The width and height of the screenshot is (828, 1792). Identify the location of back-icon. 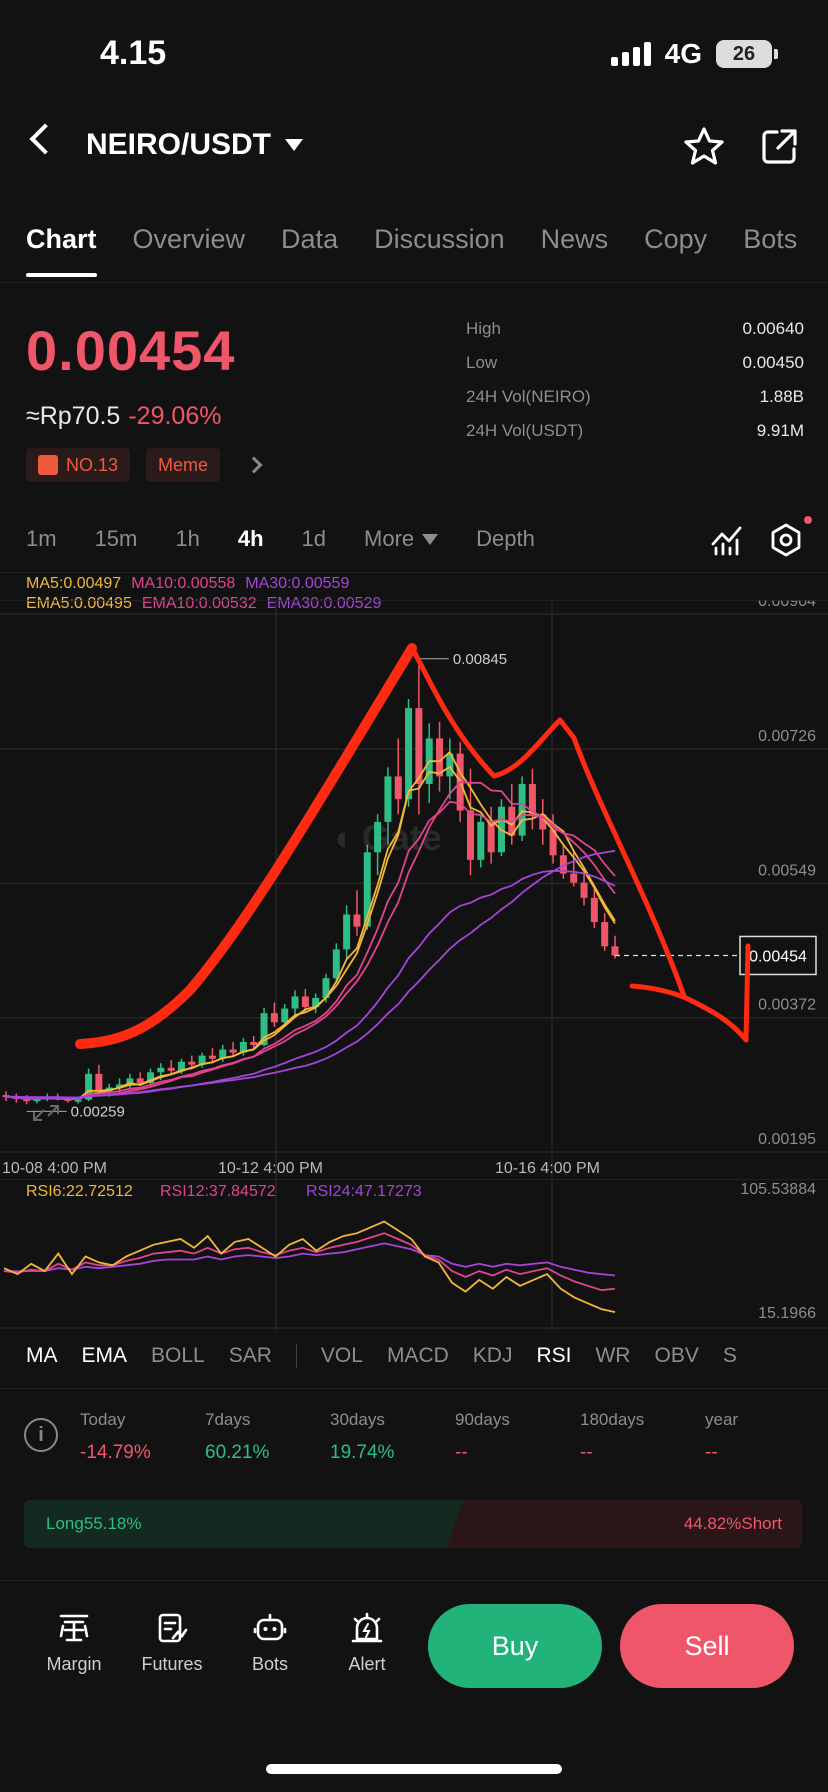
(45, 139).